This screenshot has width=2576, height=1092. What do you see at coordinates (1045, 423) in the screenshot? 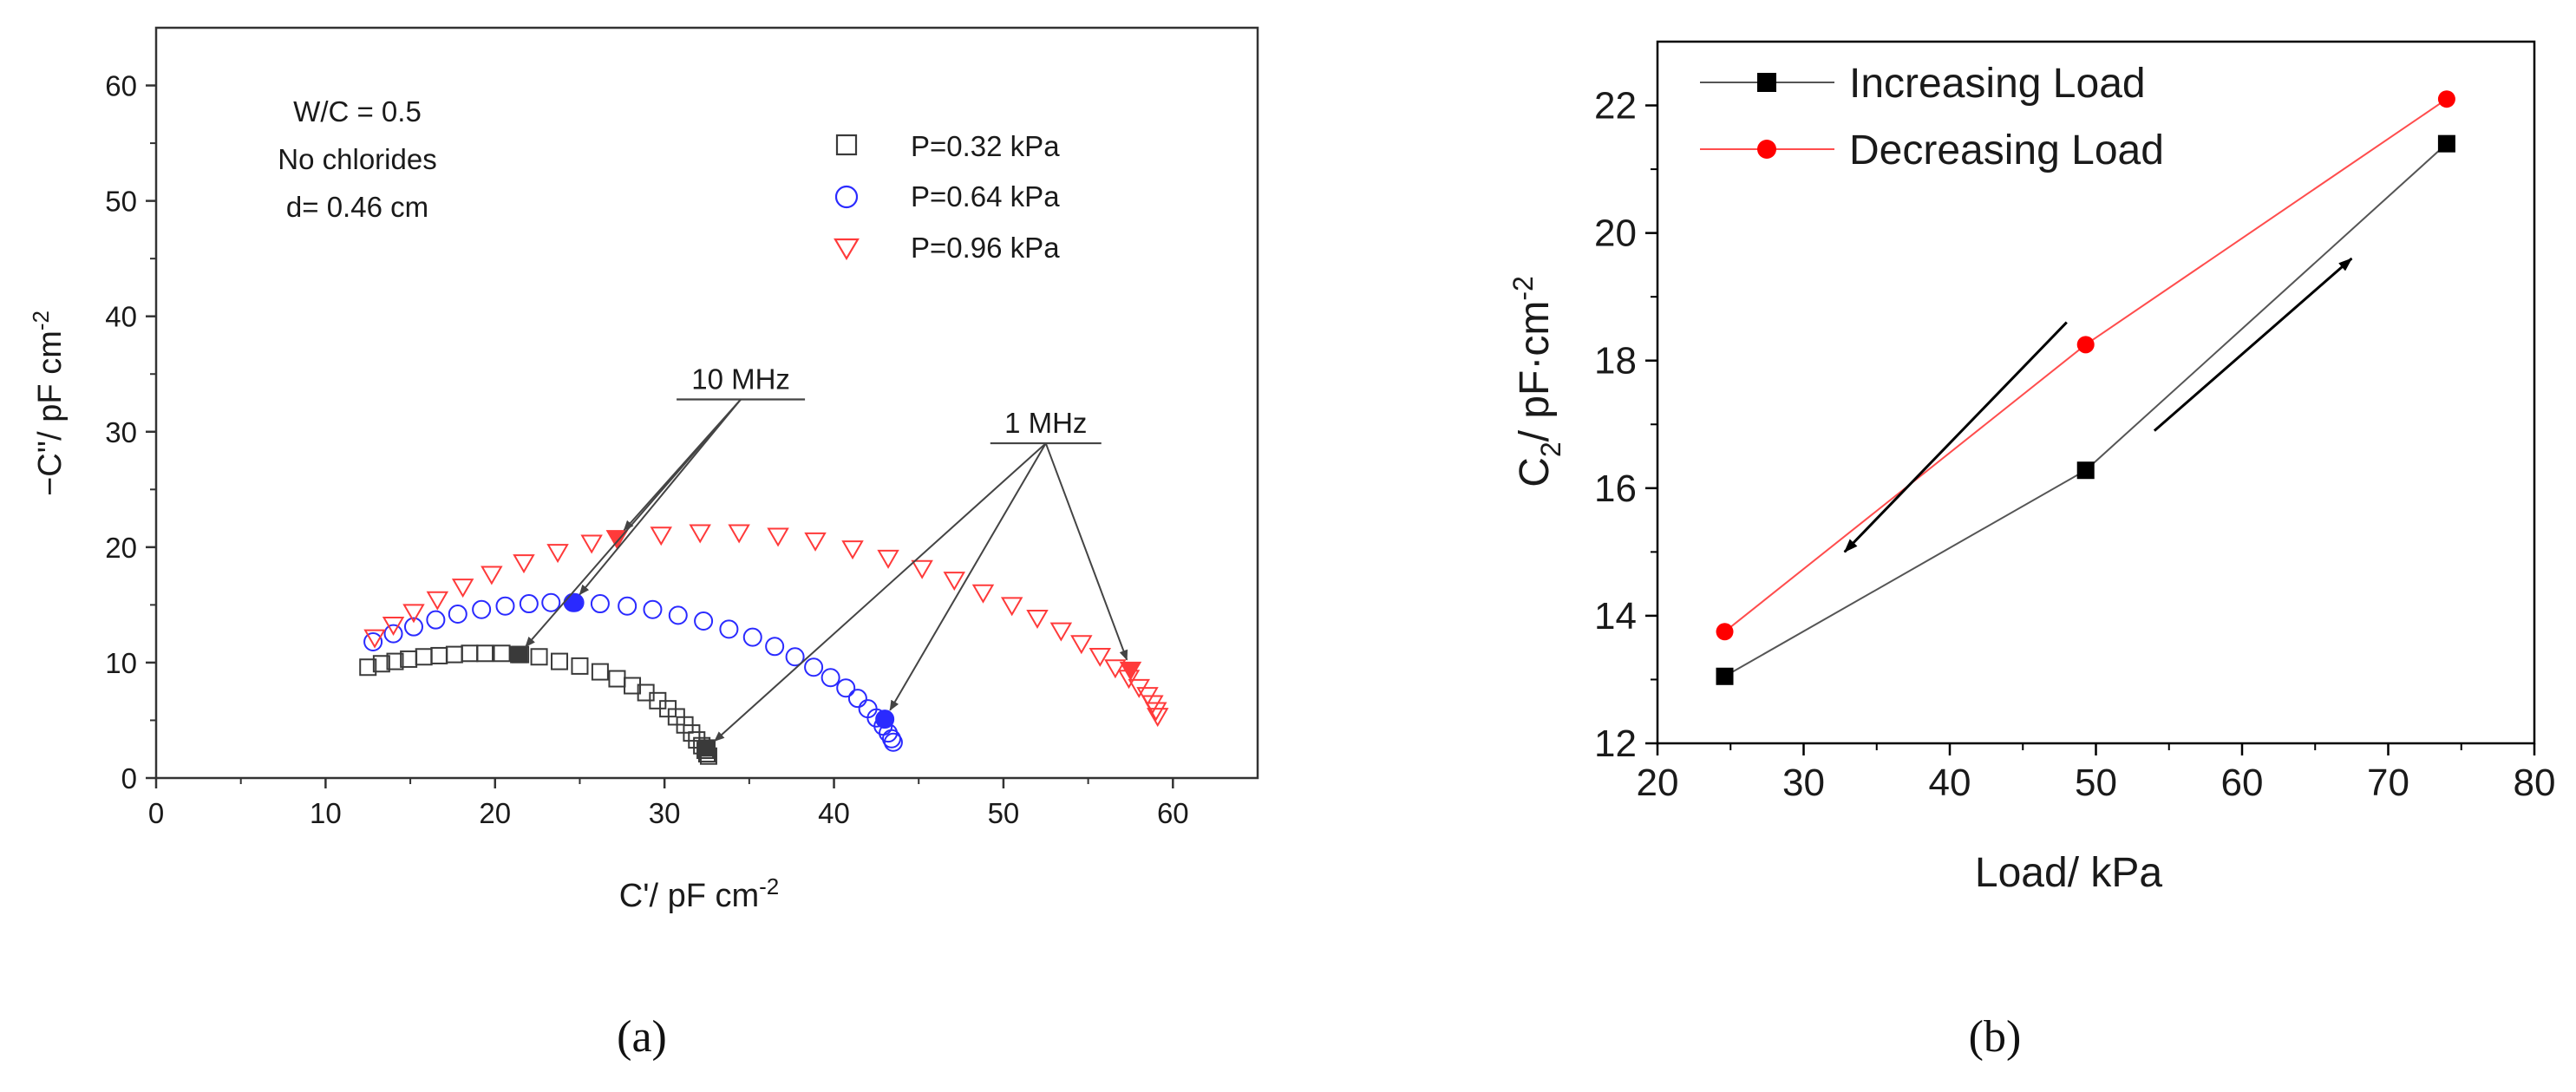
I see `annotation-label-1: 1 MHz` at bounding box center [1045, 423].